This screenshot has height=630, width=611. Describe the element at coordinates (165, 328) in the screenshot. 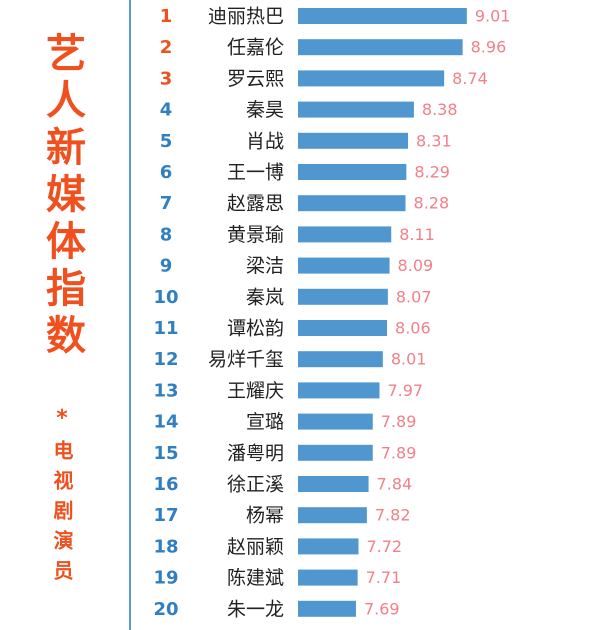

I see `rank-label: 11` at that location.